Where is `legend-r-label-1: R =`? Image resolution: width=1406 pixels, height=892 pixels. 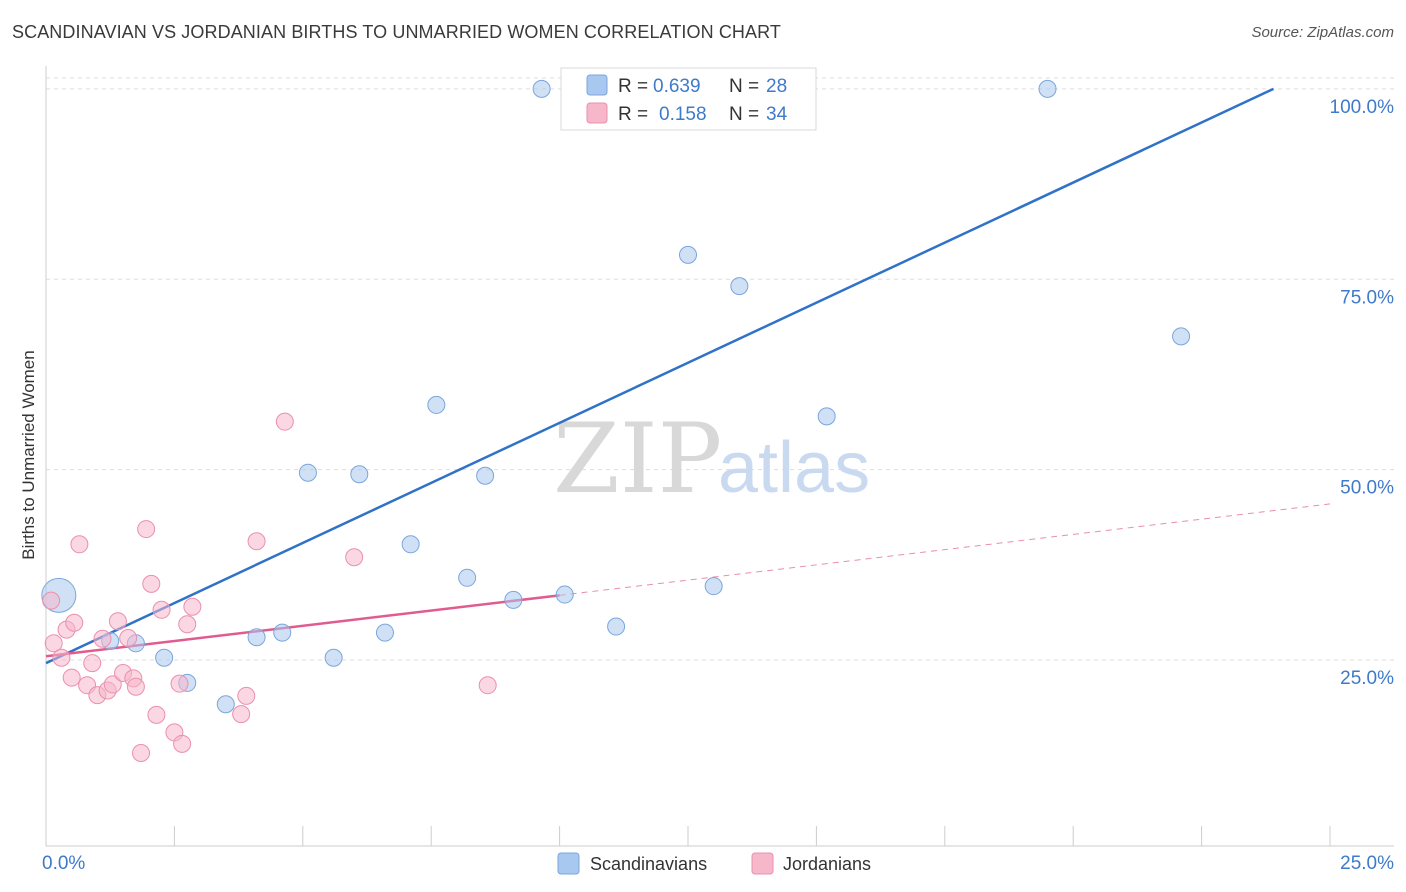 legend-r-label-1: R = is located at coordinates (633, 86).